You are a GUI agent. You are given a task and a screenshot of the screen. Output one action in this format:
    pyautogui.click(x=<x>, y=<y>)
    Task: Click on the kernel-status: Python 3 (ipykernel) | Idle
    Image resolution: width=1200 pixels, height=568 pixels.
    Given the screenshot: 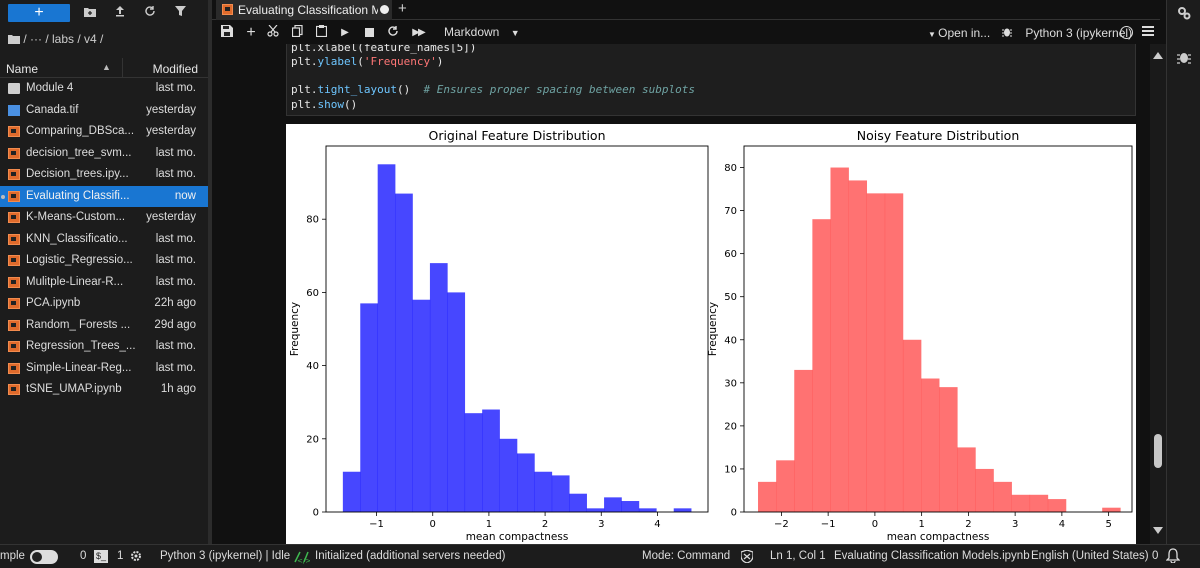 What is the action you would take?
    pyautogui.click(x=225, y=556)
    